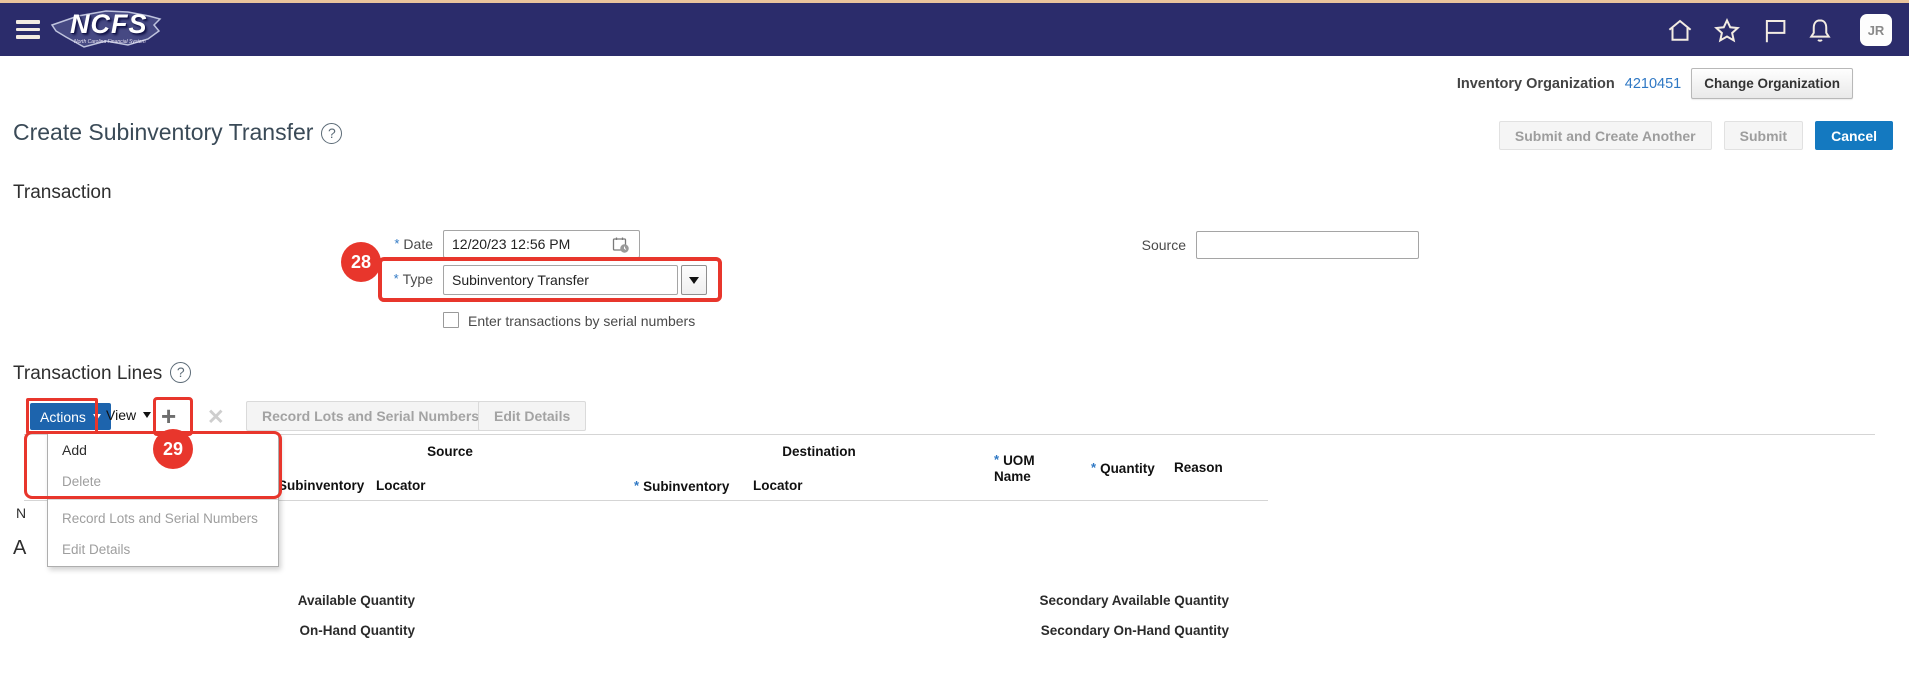  I want to click on actions-menu-button: Actions, so click(70, 416).